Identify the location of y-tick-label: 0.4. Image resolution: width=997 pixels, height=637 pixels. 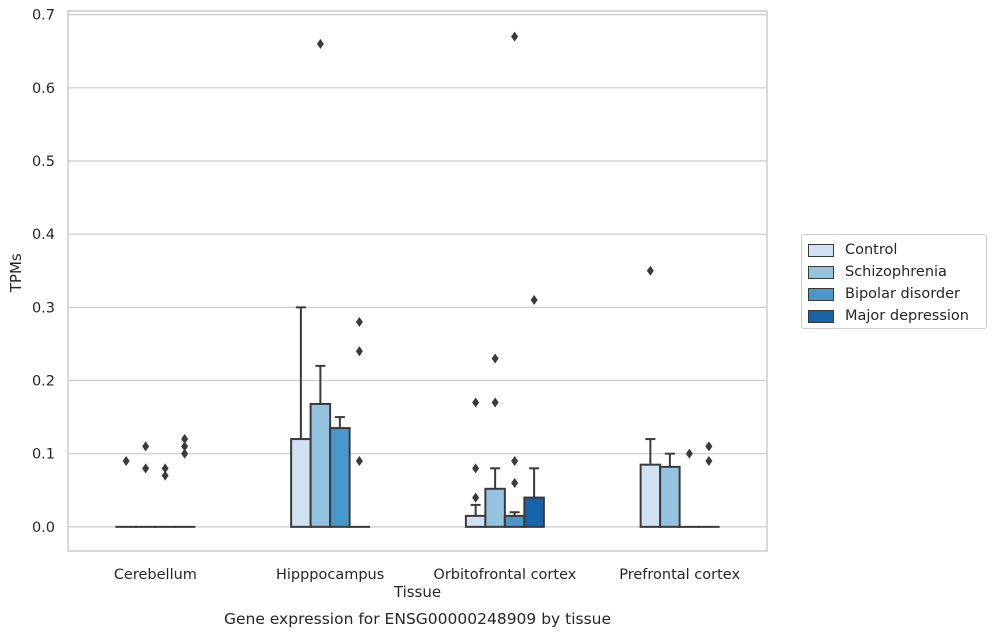
(43, 235).